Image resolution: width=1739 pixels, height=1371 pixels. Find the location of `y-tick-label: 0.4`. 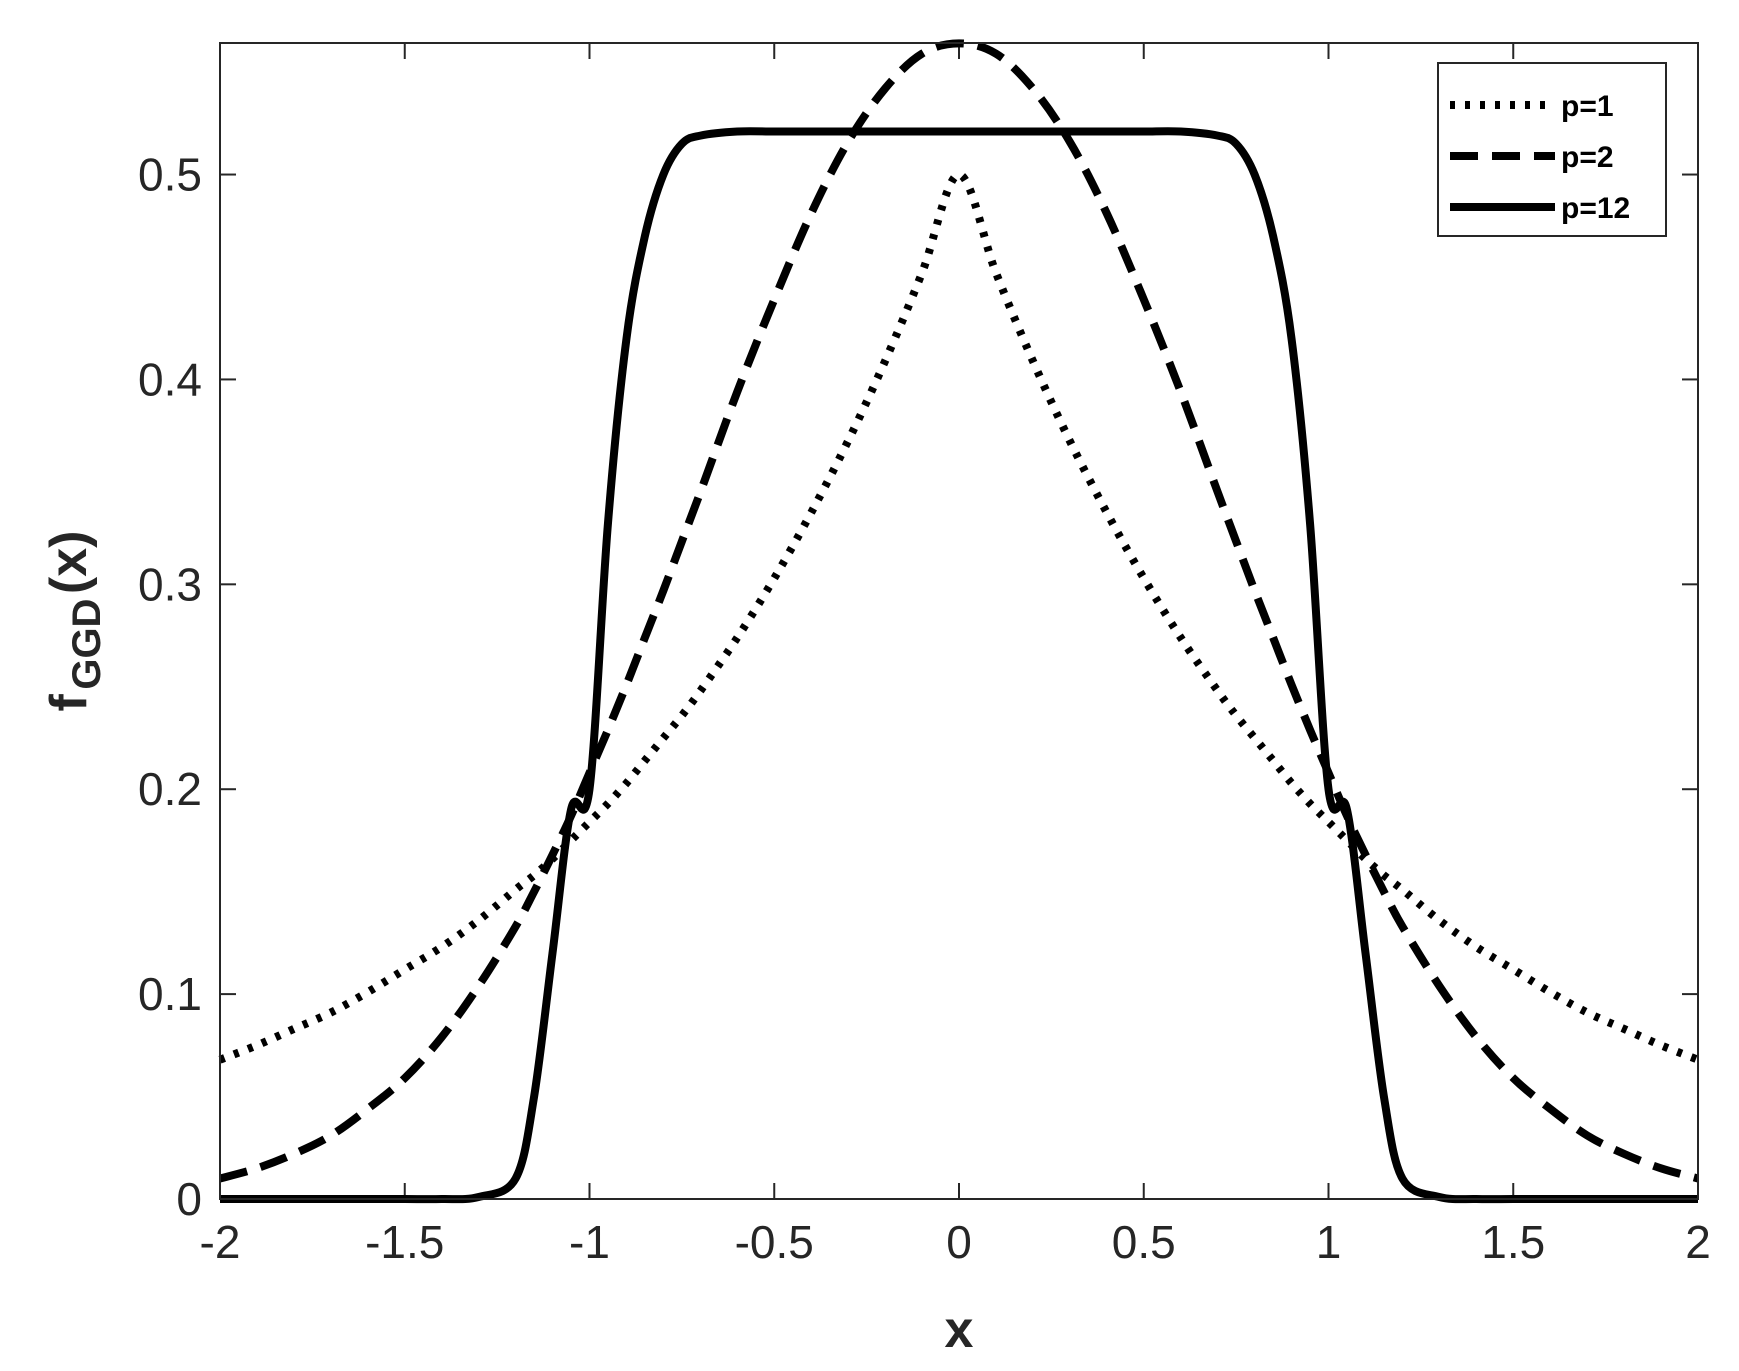

y-tick-label: 0.4 is located at coordinates (170, 379).